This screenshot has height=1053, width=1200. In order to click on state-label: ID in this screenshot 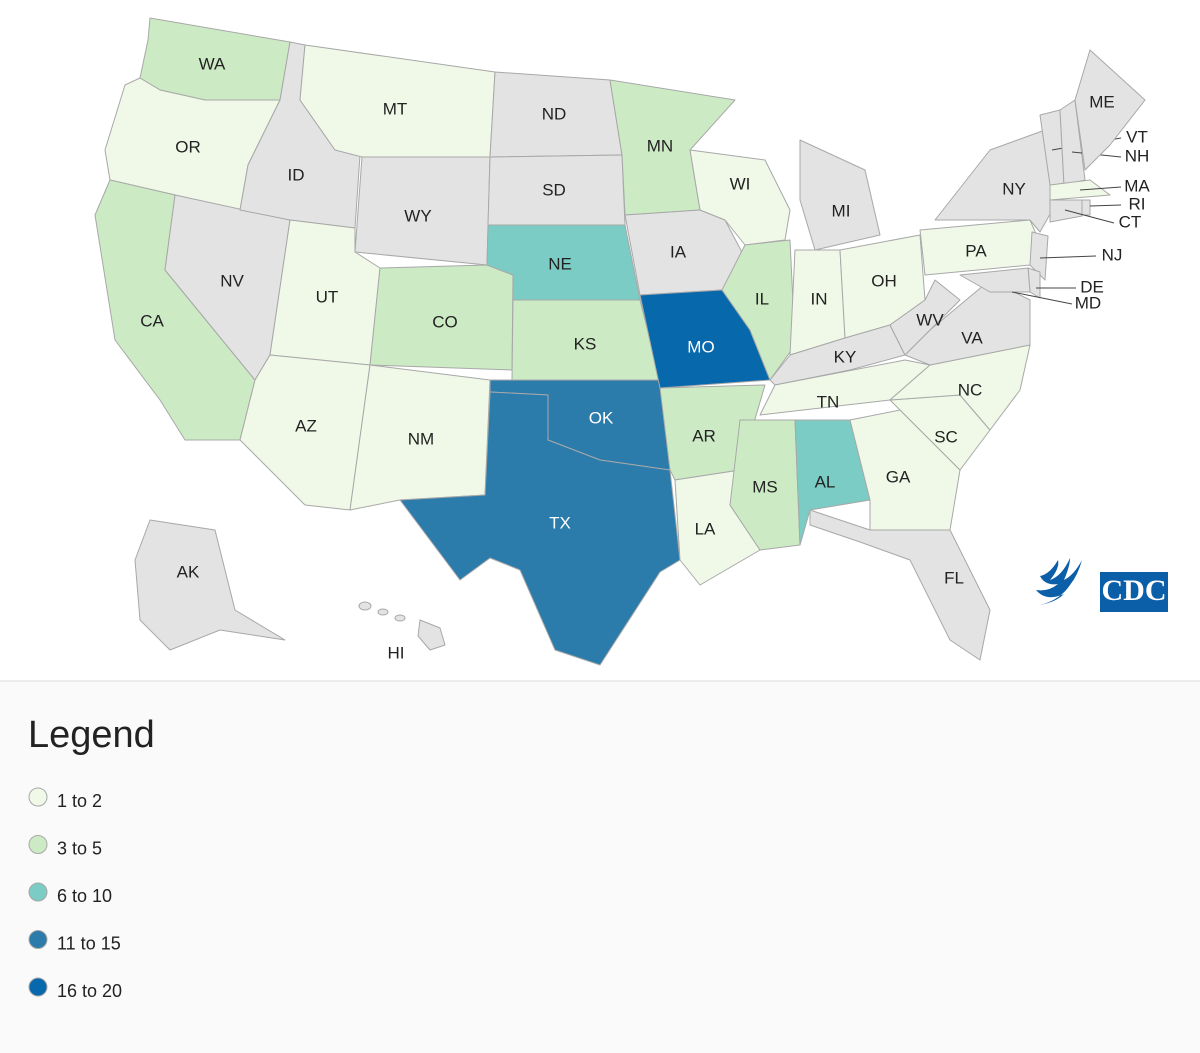, I will do `click(296, 174)`.